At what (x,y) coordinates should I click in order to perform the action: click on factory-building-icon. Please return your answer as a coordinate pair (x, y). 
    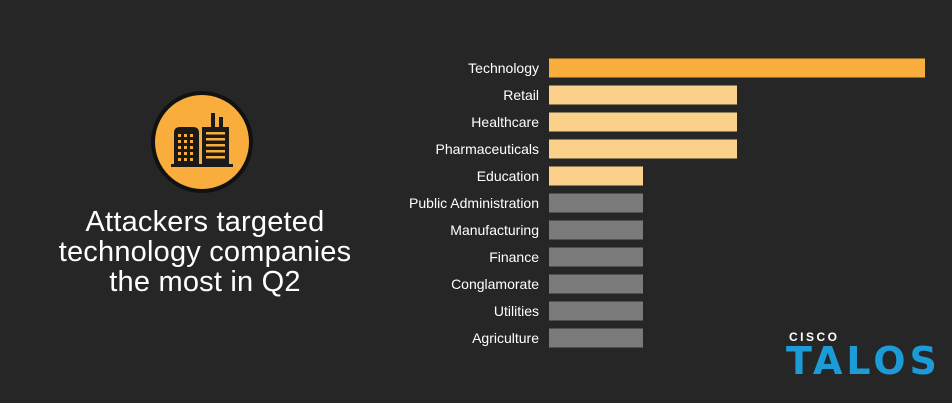
    Looking at the image, I should click on (202, 142).